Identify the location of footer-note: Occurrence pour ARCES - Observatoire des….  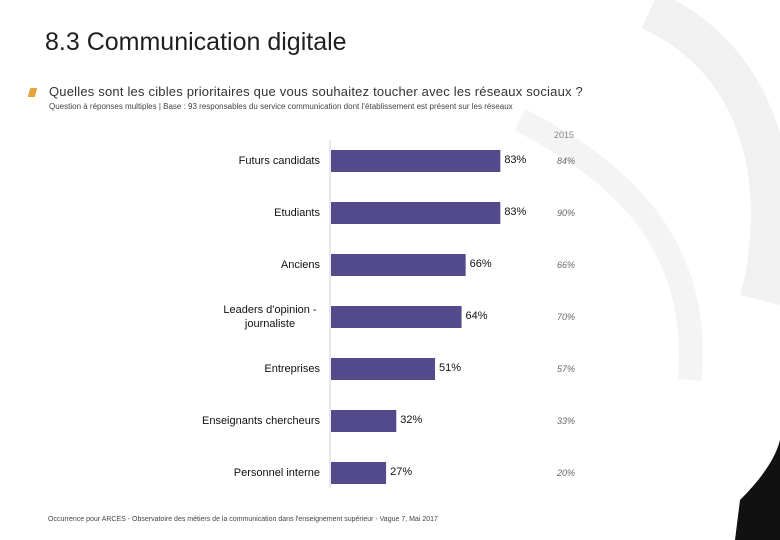
(243, 519).